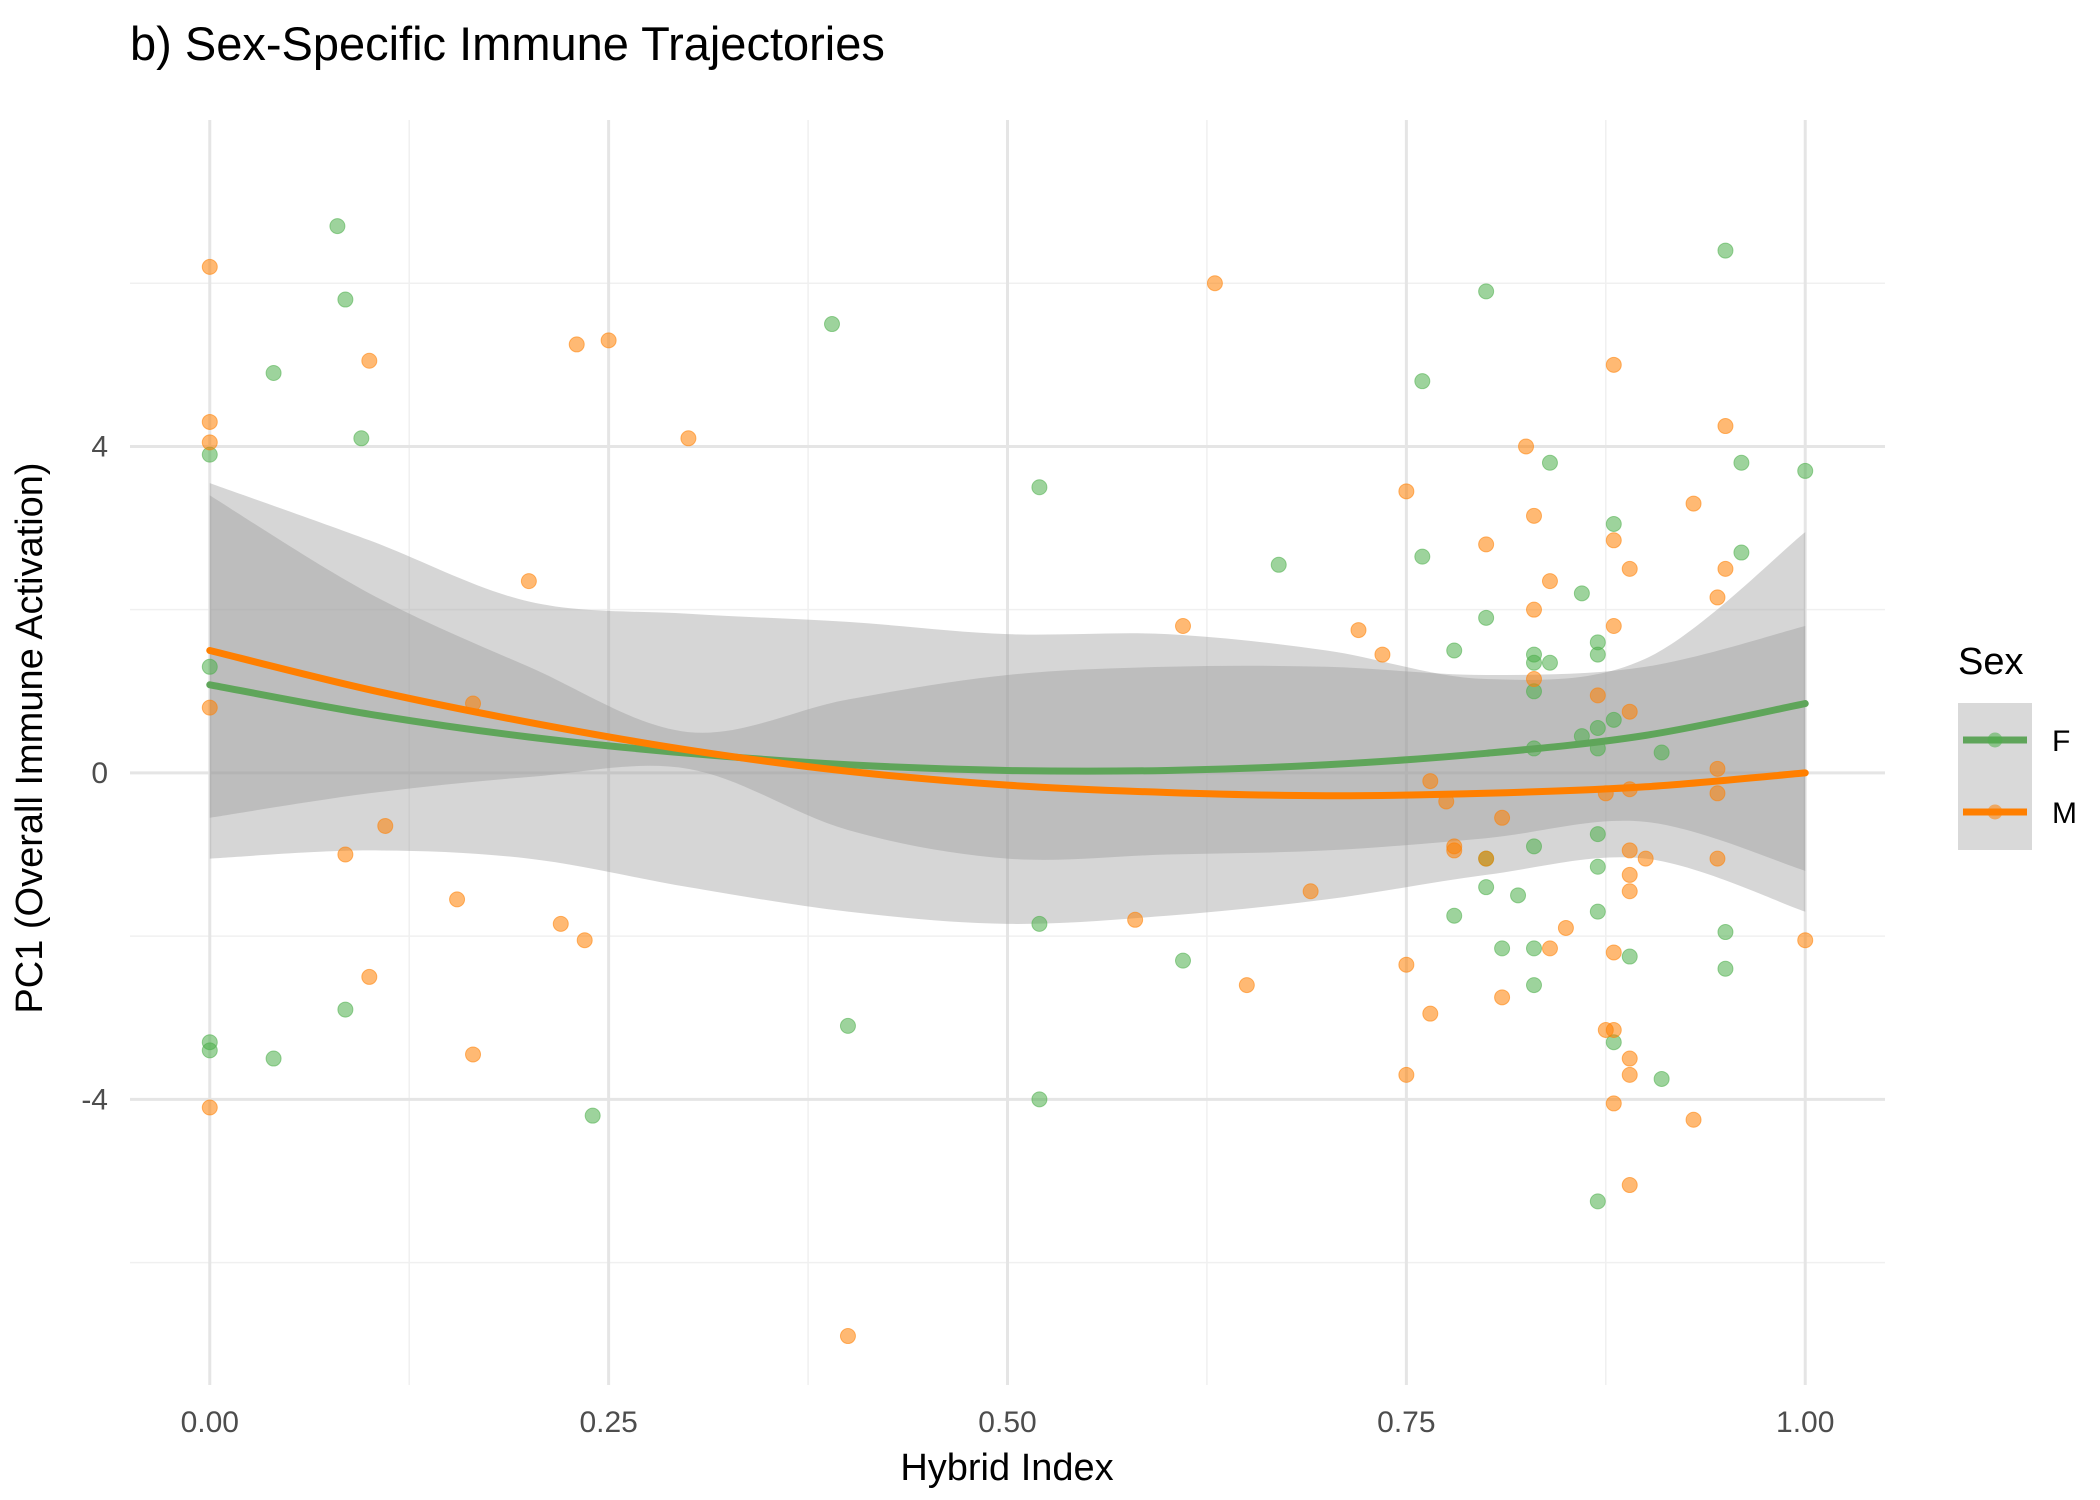 The height and width of the screenshot is (1500, 2100). Describe the element at coordinates (507, 43) in the screenshot. I see `chart-title: b) Sex-Specific Immune Trajectories` at that location.